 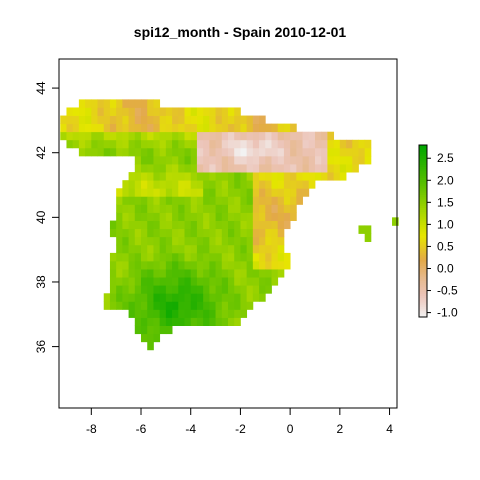 What do you see at coordinates (438, 232) in the screenshot?
I see `color-legend: 2.5 2.0 1.5 1.0 0.5 0.0 -0.5 -1.0` at bounding box center [438, 232].